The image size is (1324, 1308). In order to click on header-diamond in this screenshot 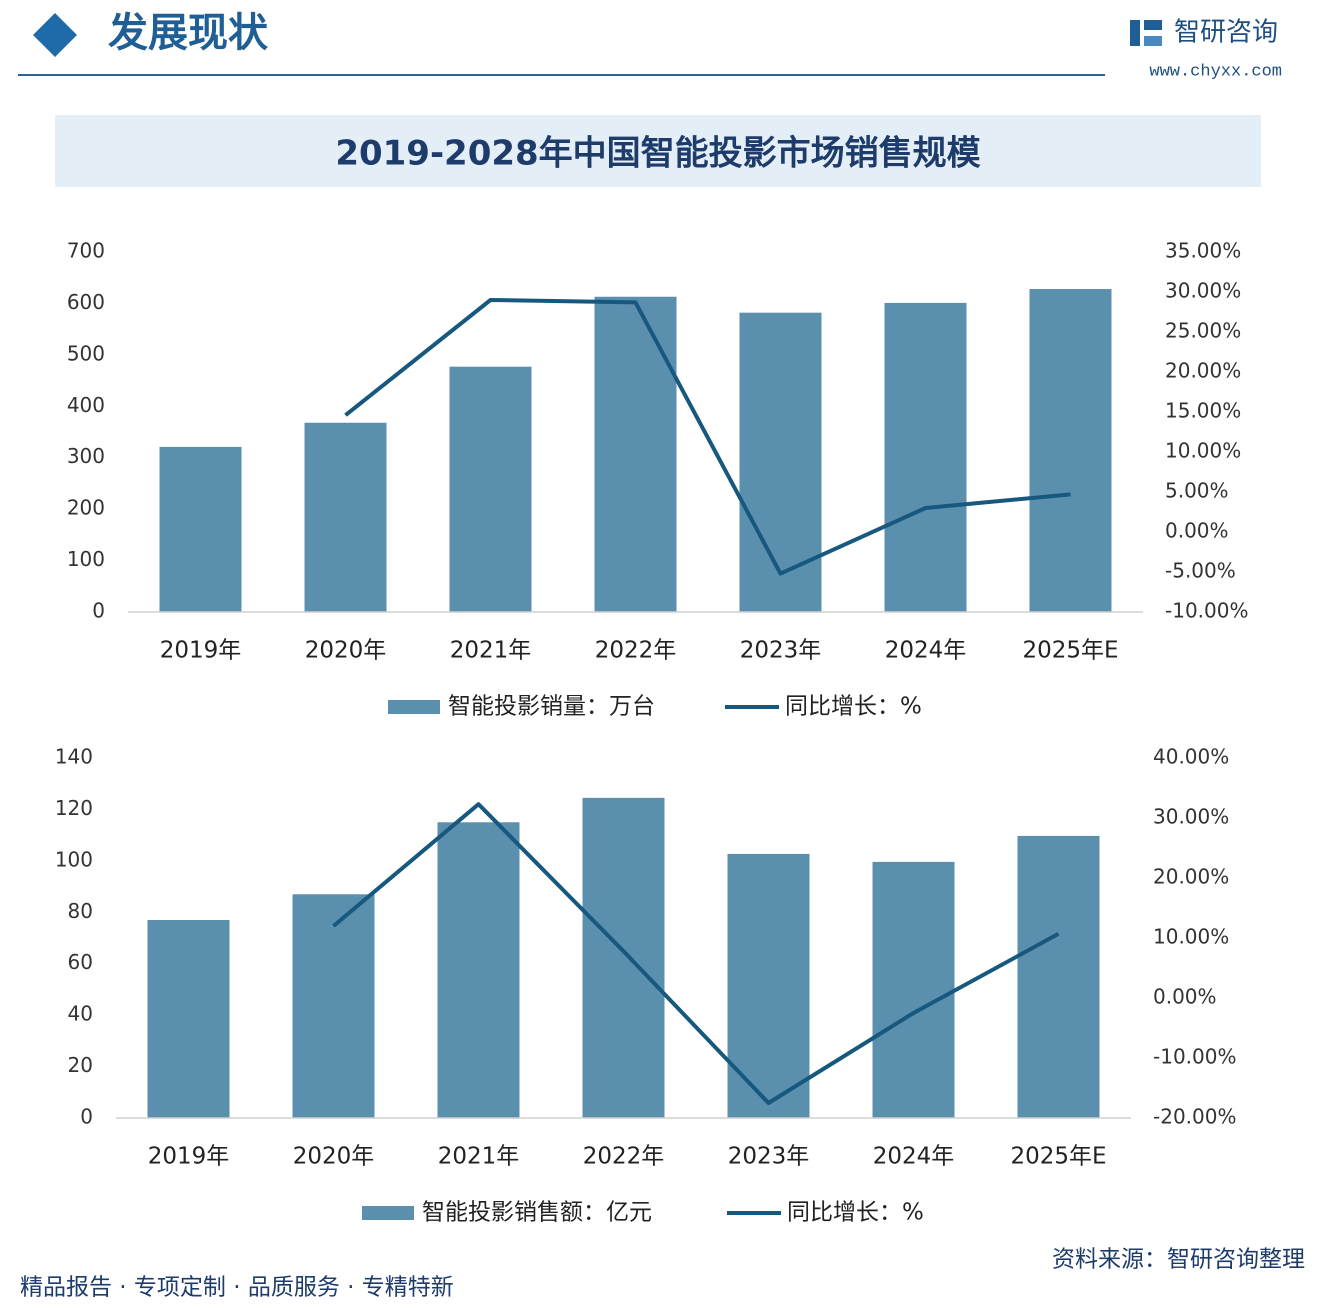, I will do `click(55, 35)`.